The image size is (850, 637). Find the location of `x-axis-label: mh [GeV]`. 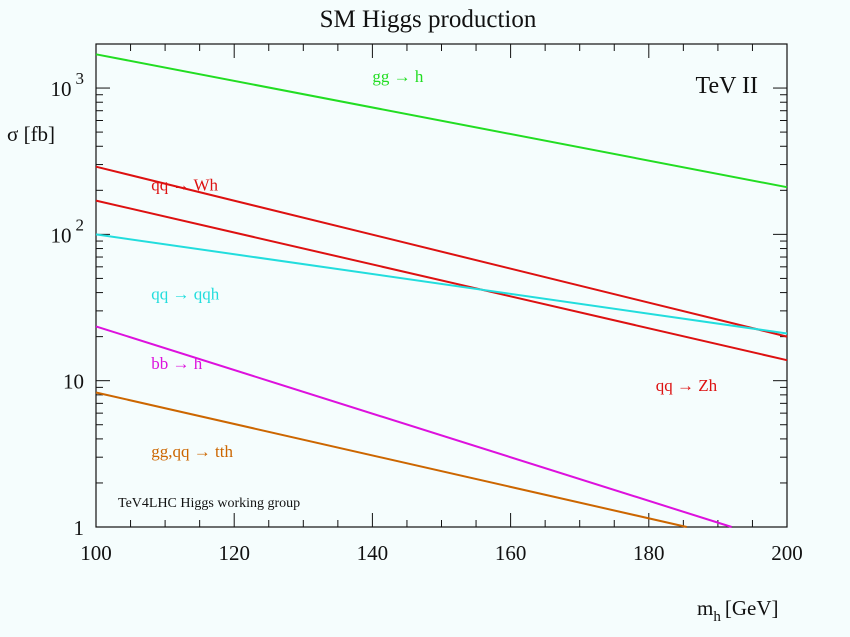

x-axis-label: mh [GeV] is located at coordinates (737, 610).